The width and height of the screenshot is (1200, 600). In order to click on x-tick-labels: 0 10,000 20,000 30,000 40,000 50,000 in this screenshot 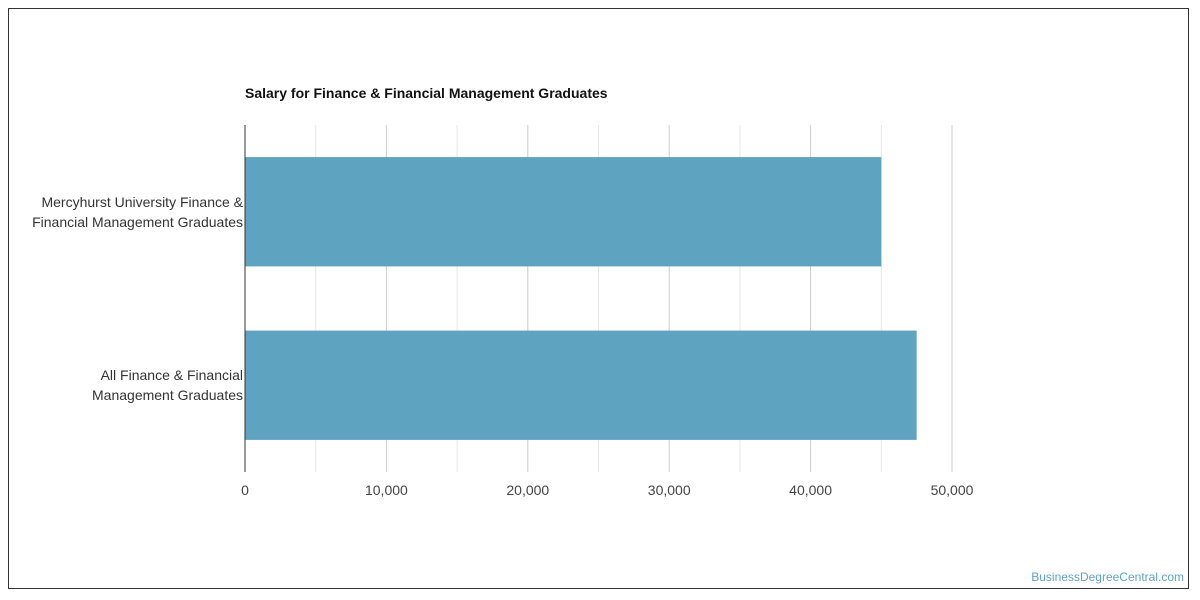, I will do `click(607, 490)`.